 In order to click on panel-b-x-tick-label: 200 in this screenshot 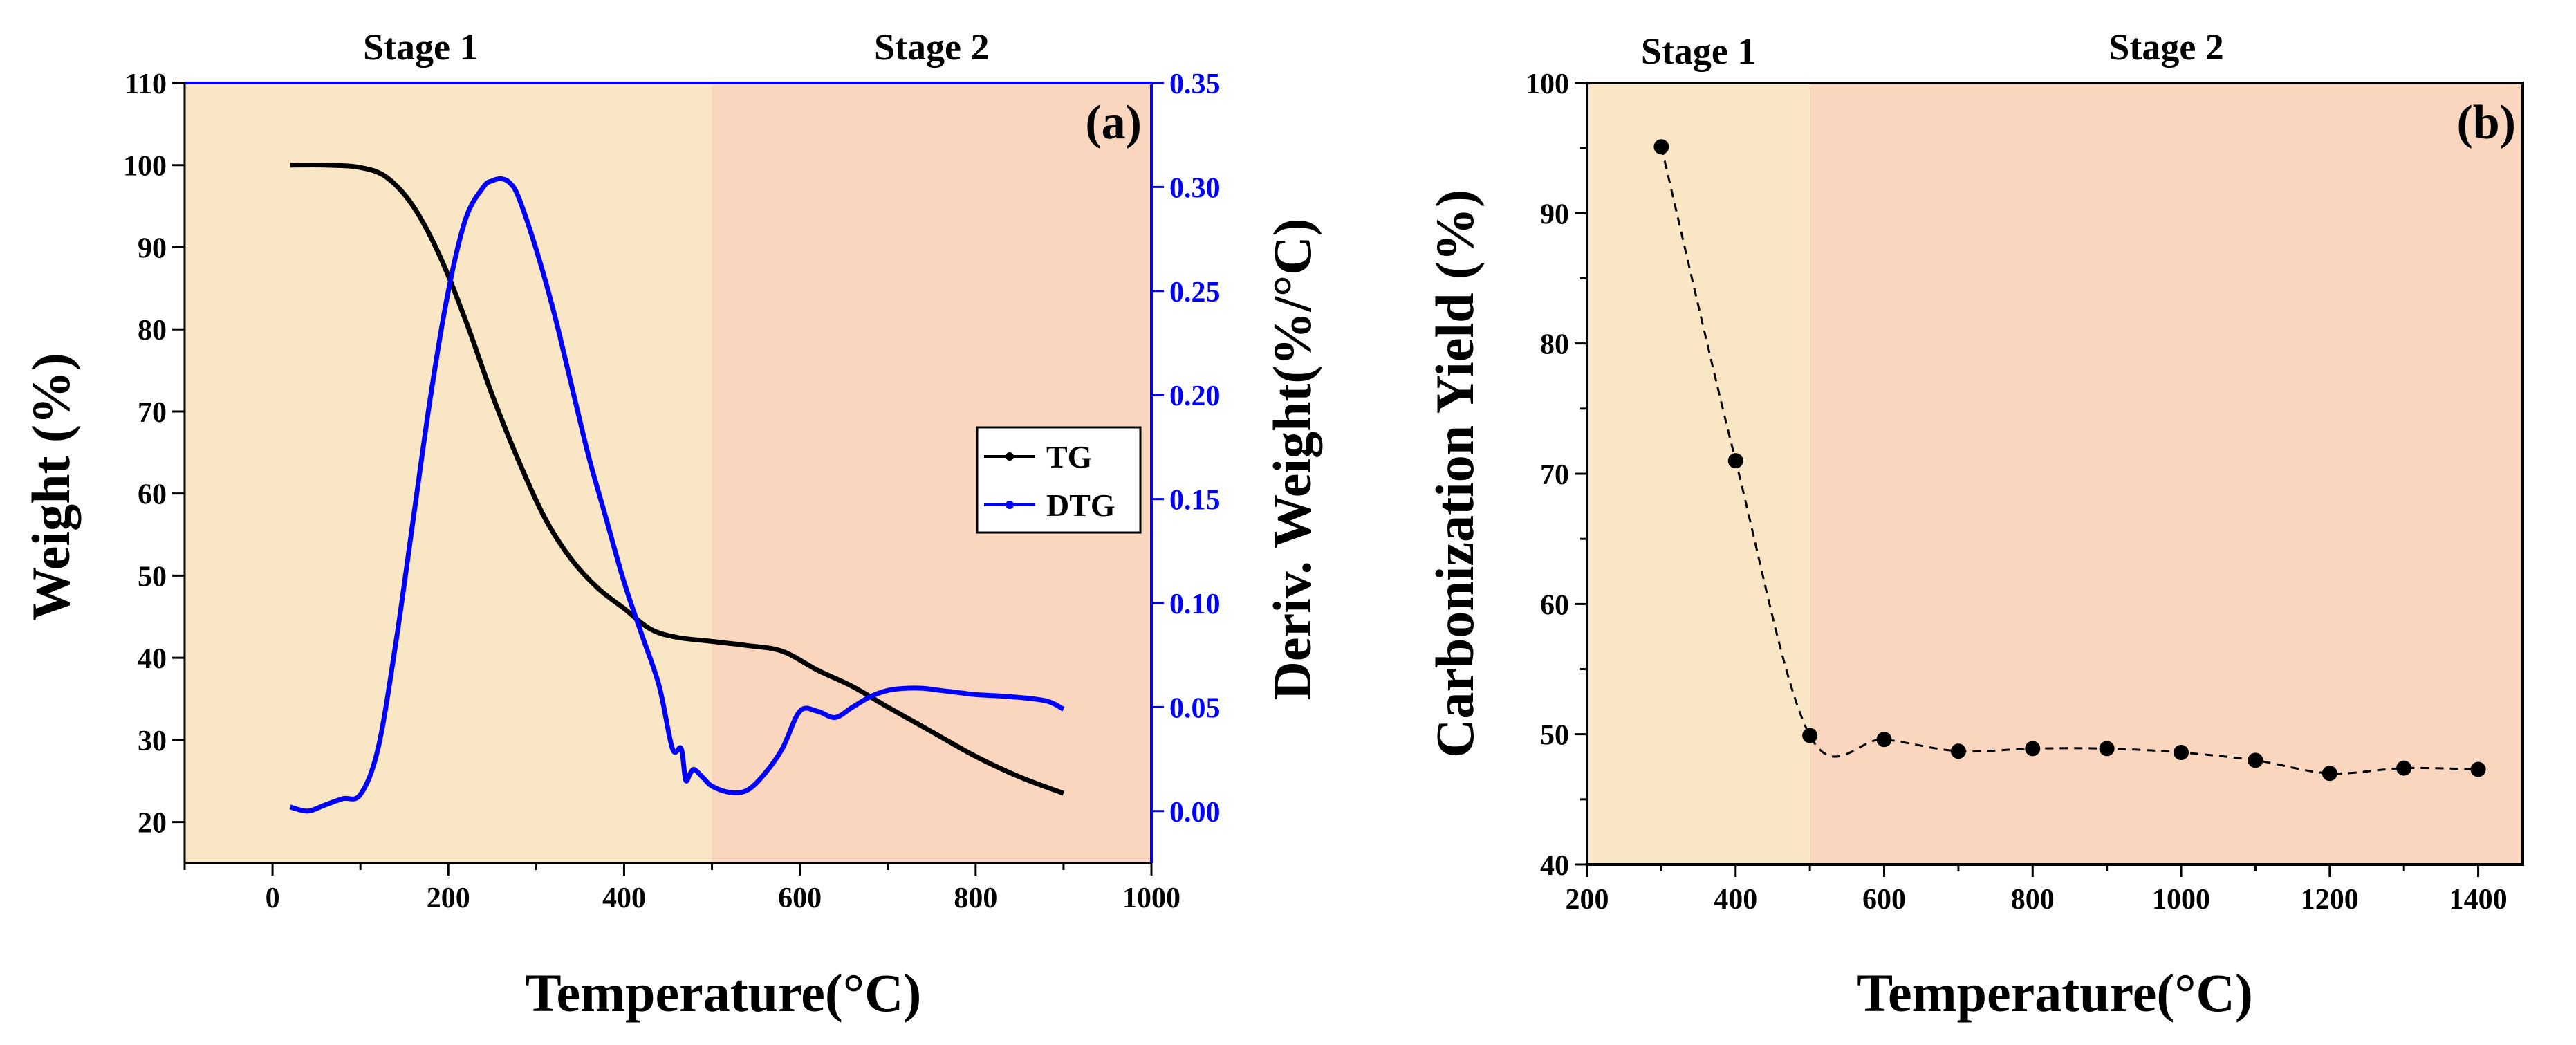, I will do `click(1587, 900)`.